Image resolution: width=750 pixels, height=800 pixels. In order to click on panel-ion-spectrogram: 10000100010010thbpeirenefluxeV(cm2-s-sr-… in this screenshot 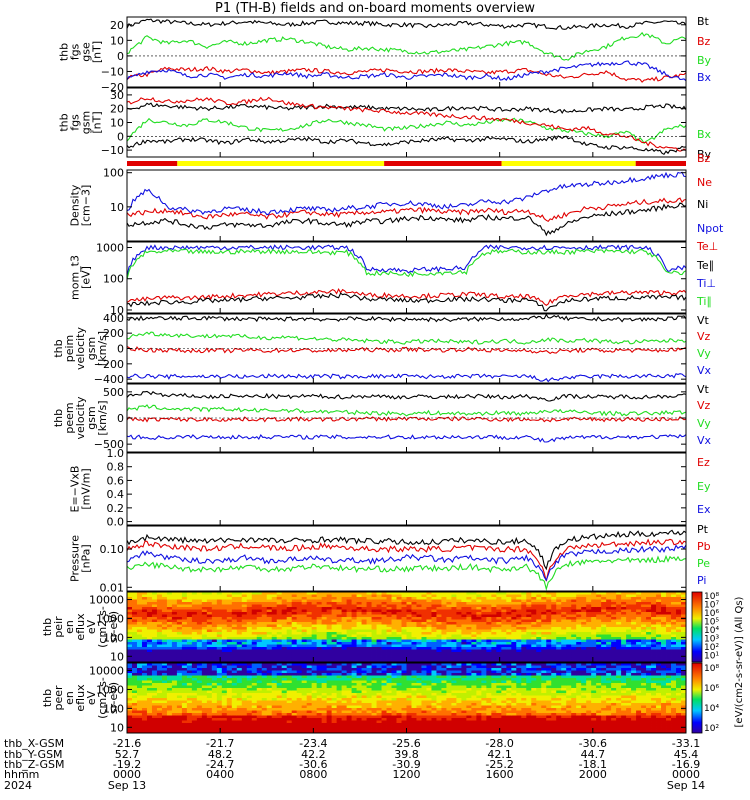, I will do `click(364, 627)`.